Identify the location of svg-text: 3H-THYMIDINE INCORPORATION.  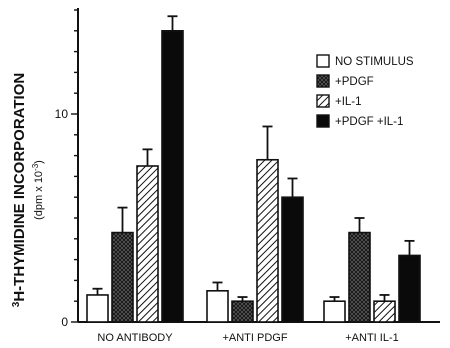
(19, 190).